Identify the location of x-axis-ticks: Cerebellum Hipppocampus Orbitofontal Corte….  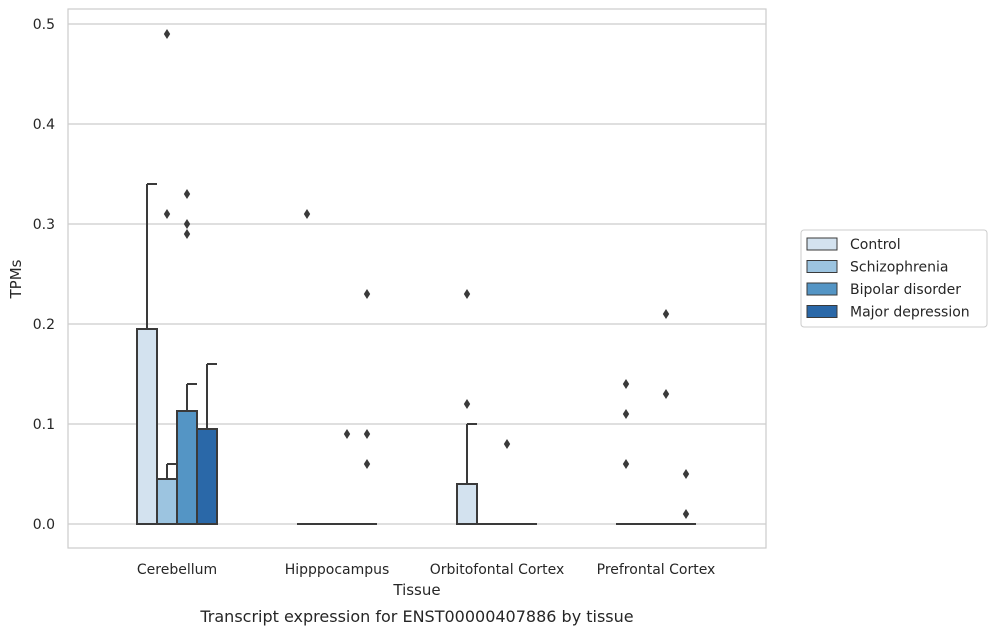
(426, 570).